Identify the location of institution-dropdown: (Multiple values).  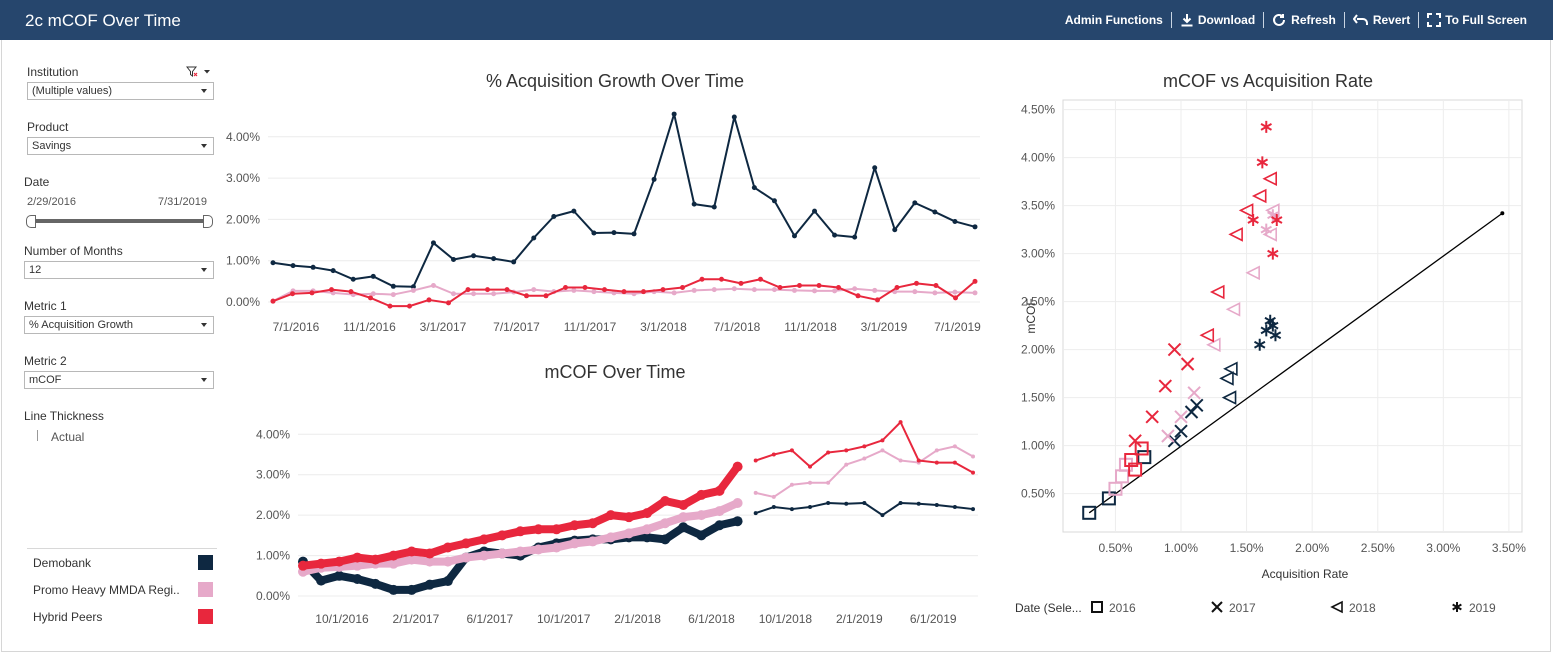
(120, 91).